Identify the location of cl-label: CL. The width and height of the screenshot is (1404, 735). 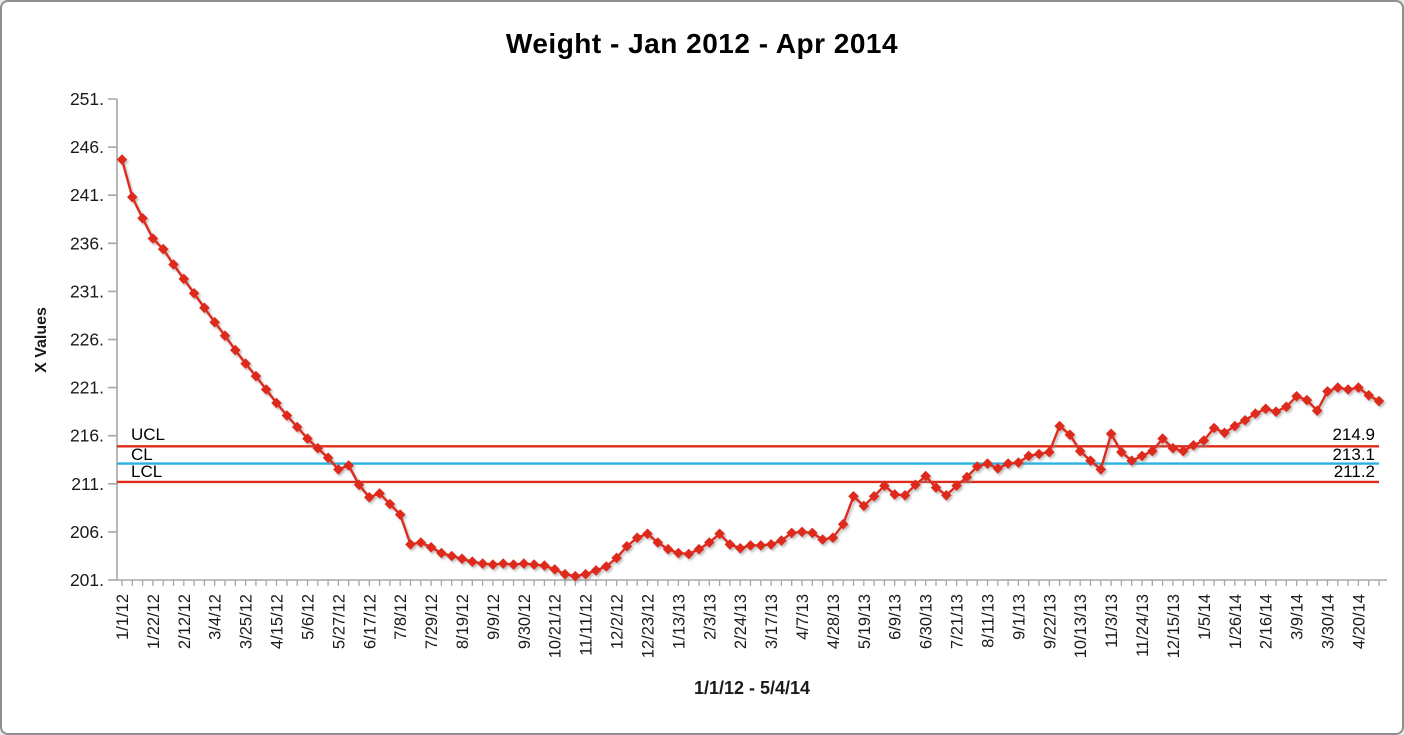
(142, 454).